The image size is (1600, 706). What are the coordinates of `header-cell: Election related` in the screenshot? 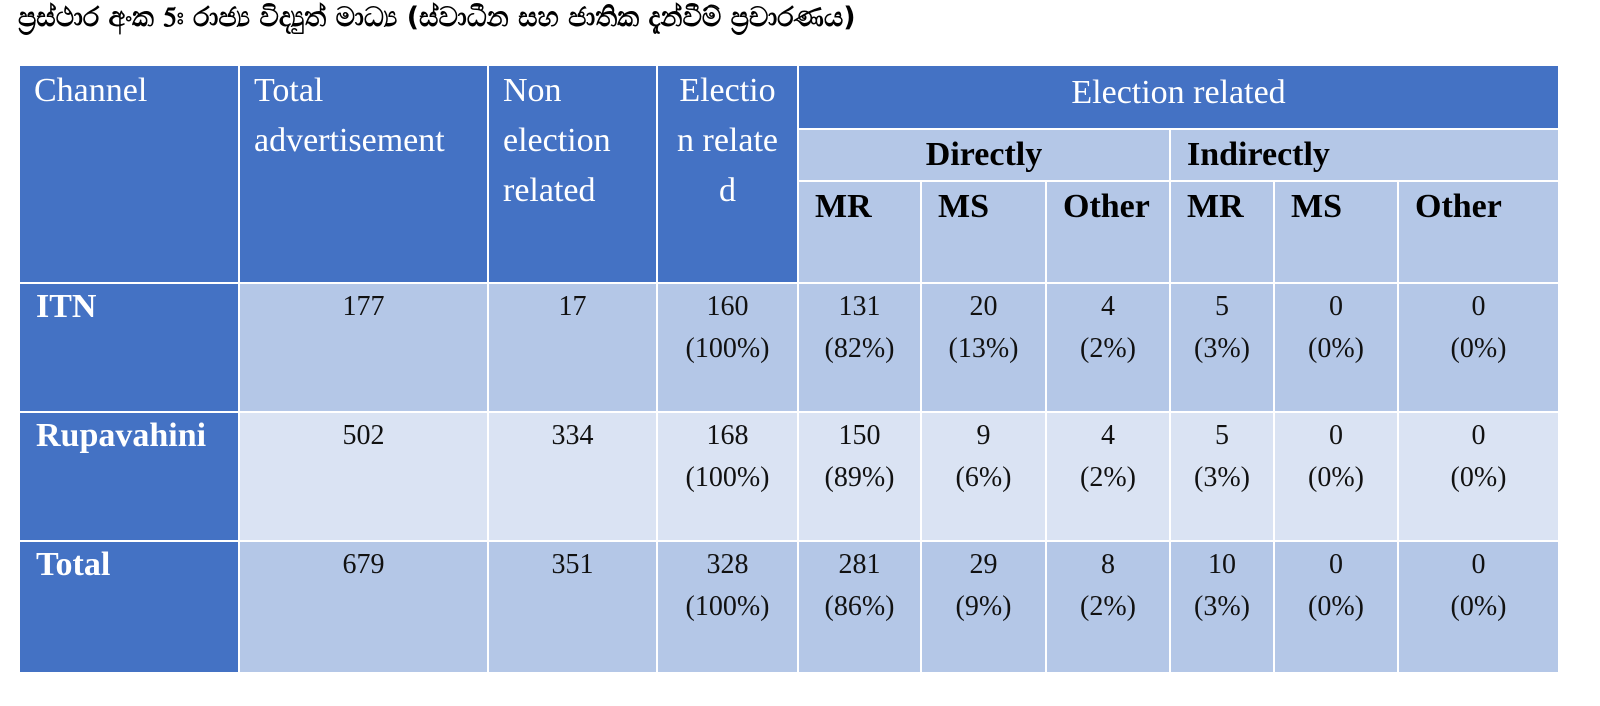 It's located at (727, 174).